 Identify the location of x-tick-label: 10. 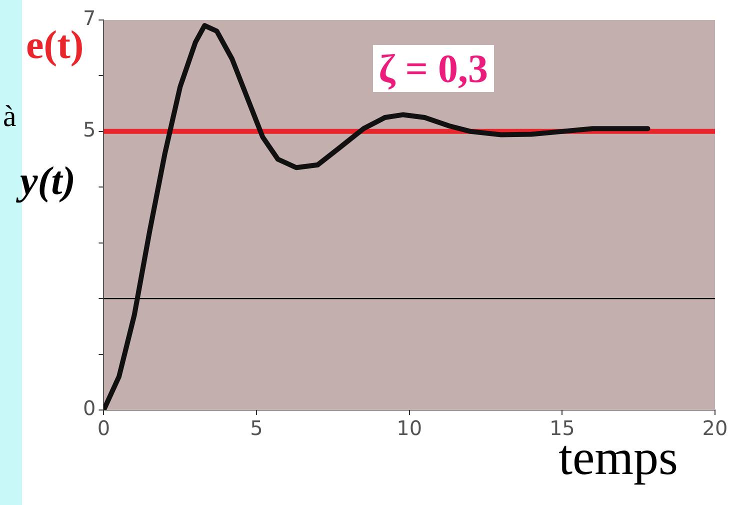
(409, 428).